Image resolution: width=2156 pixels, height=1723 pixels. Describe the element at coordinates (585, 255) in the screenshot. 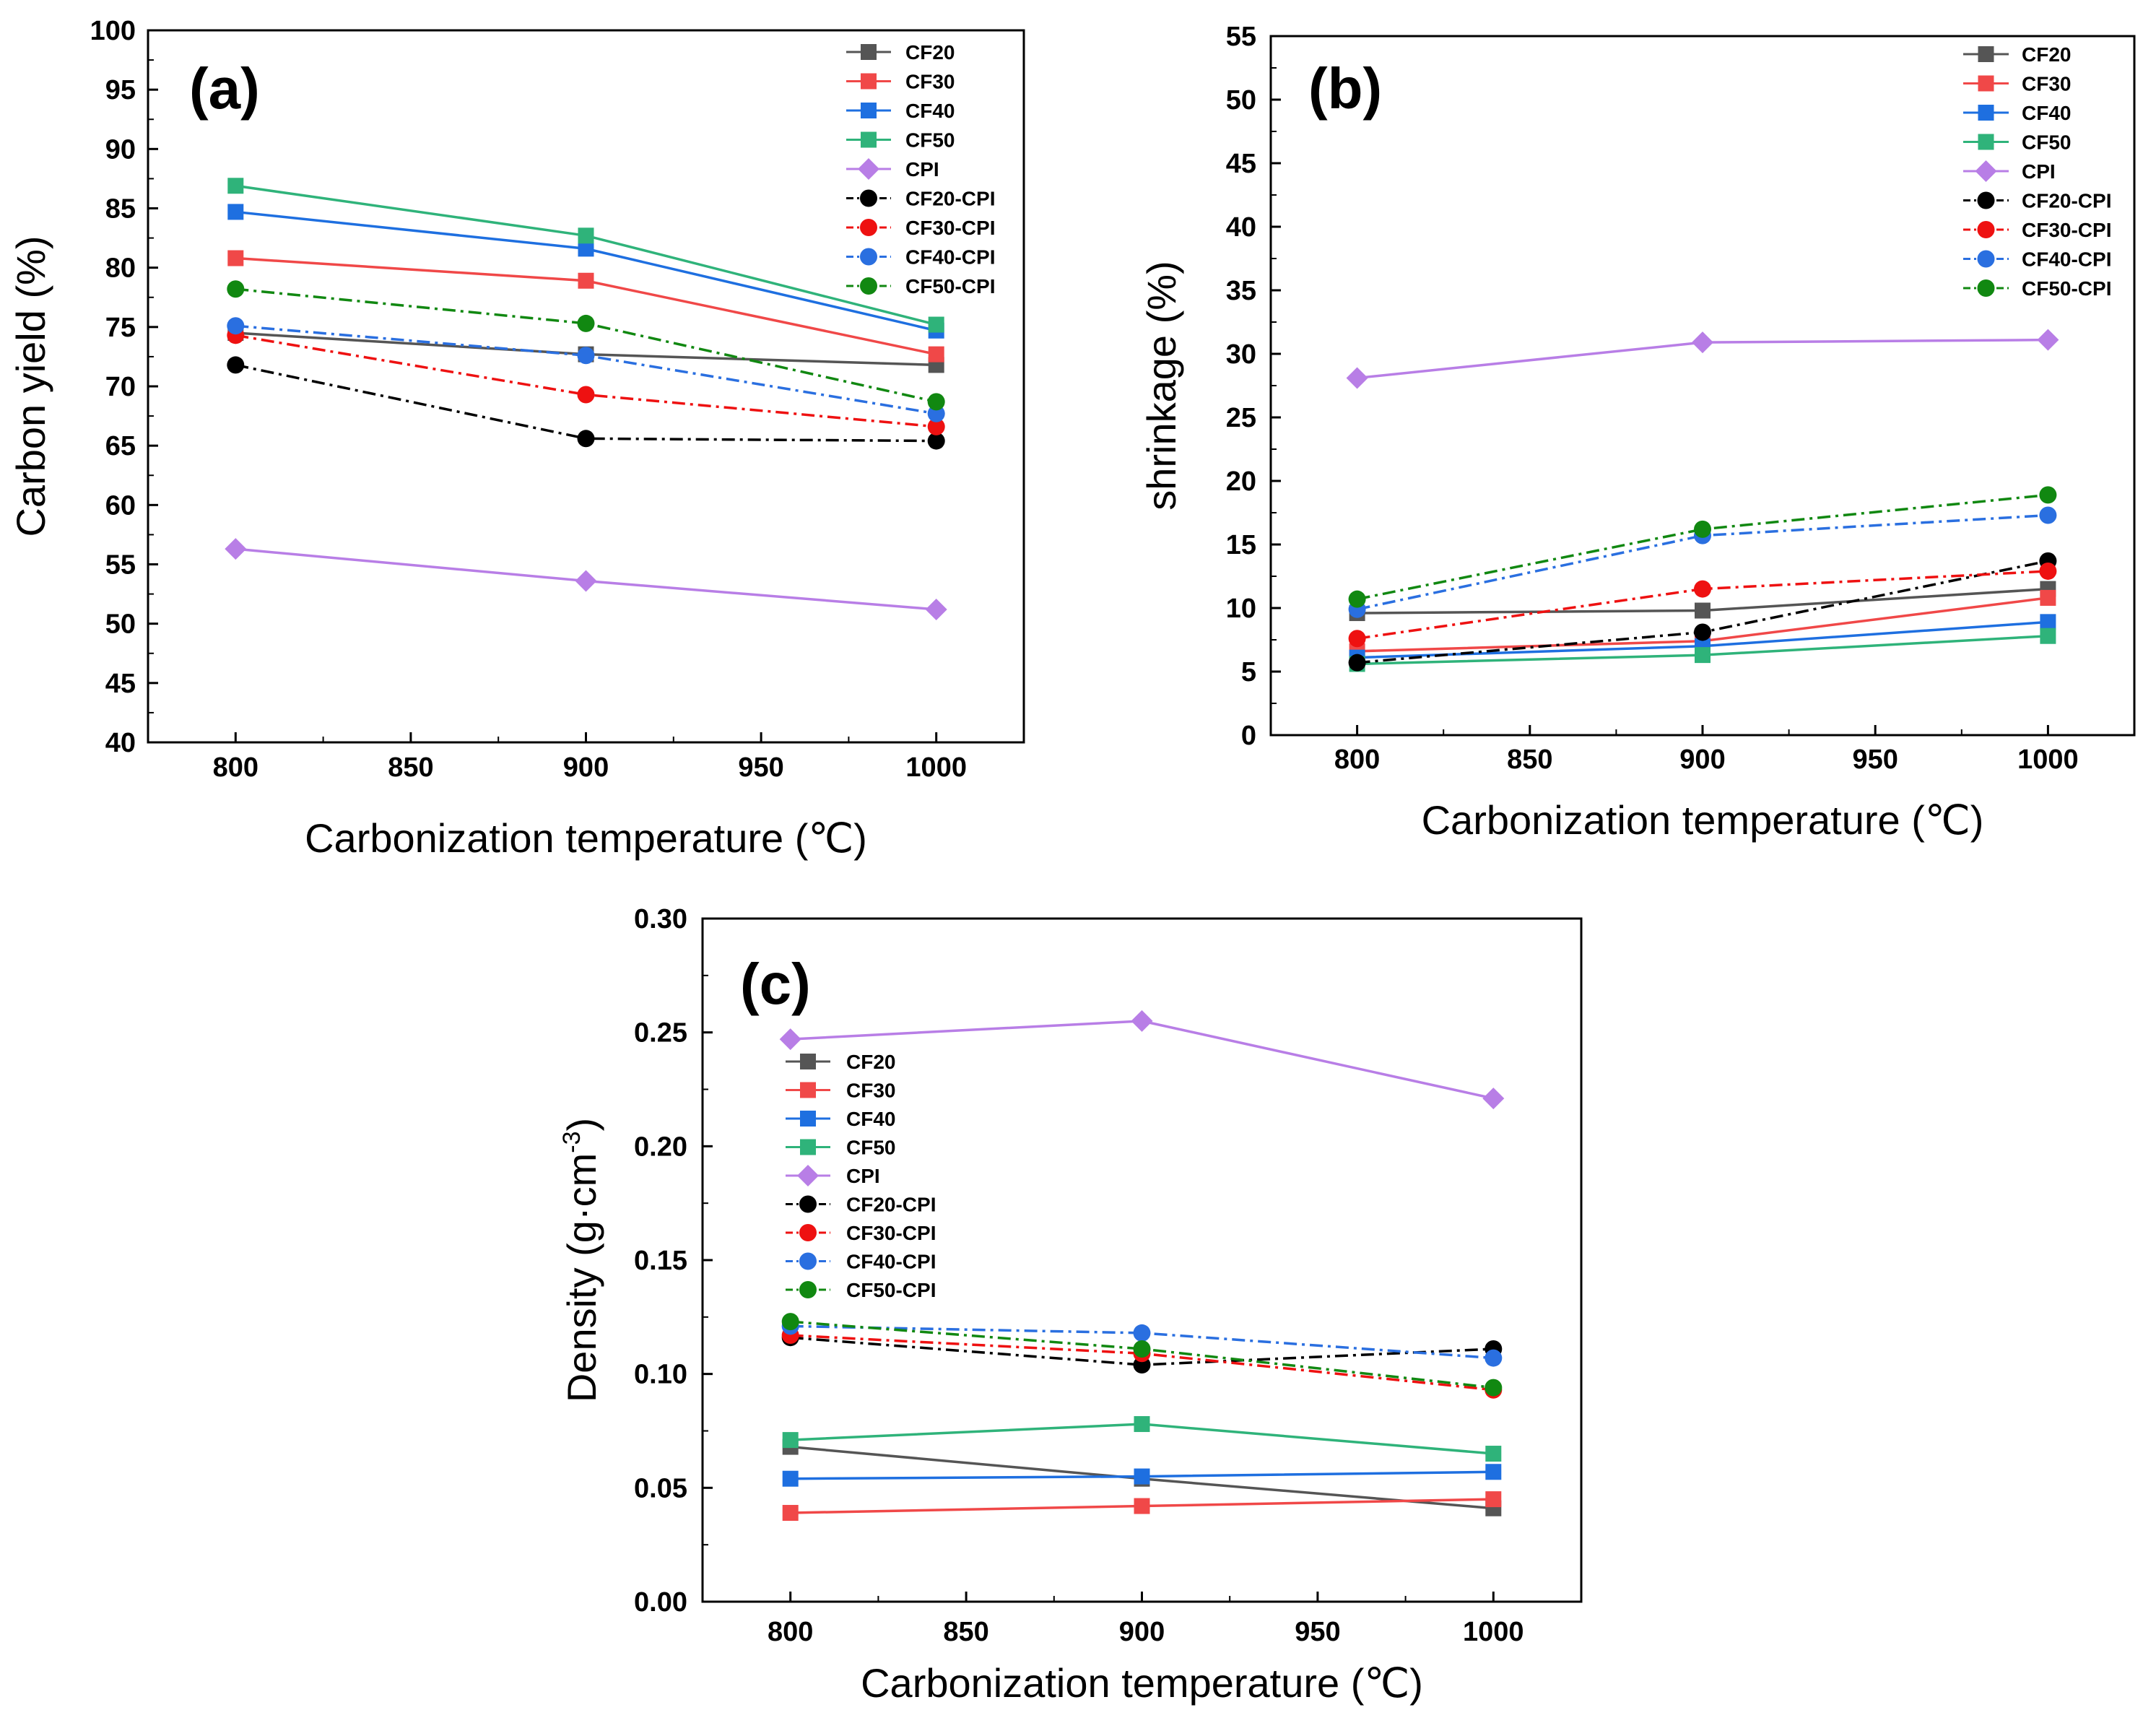

I see `series-cf50` at that location.